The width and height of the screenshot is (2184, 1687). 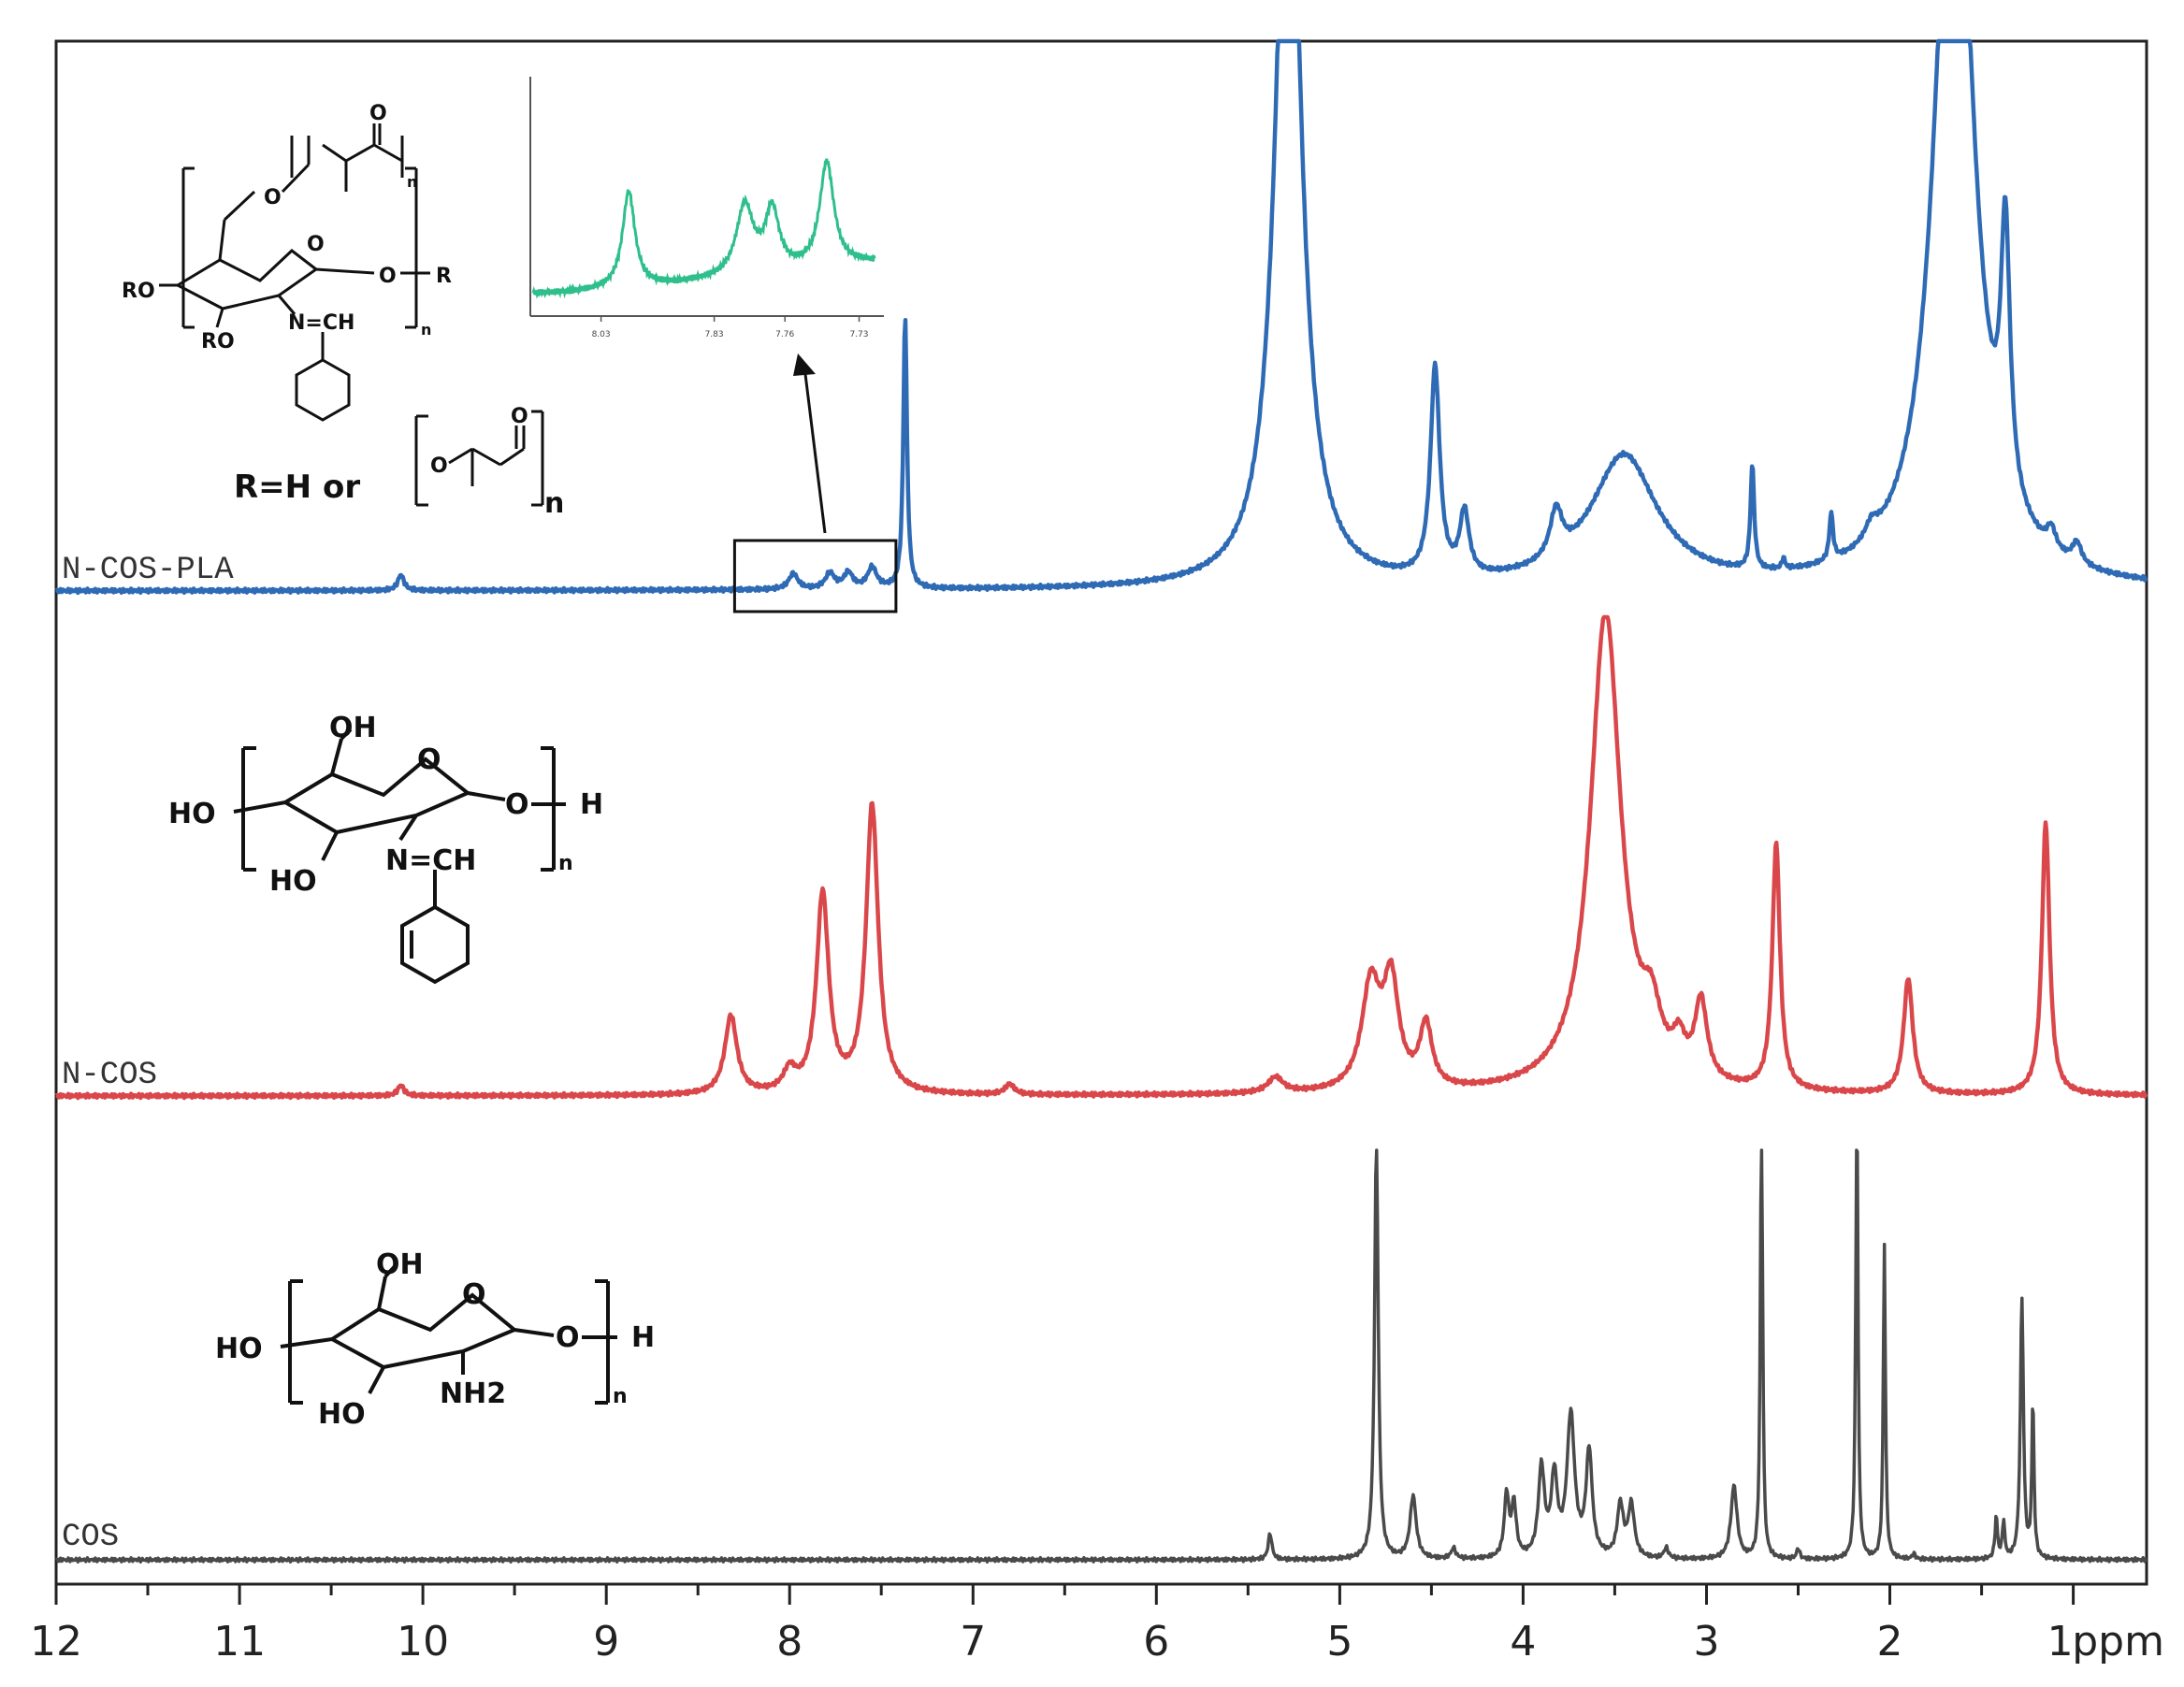 I want to click on zoom-arrow-line, so click(x=815, y=450).